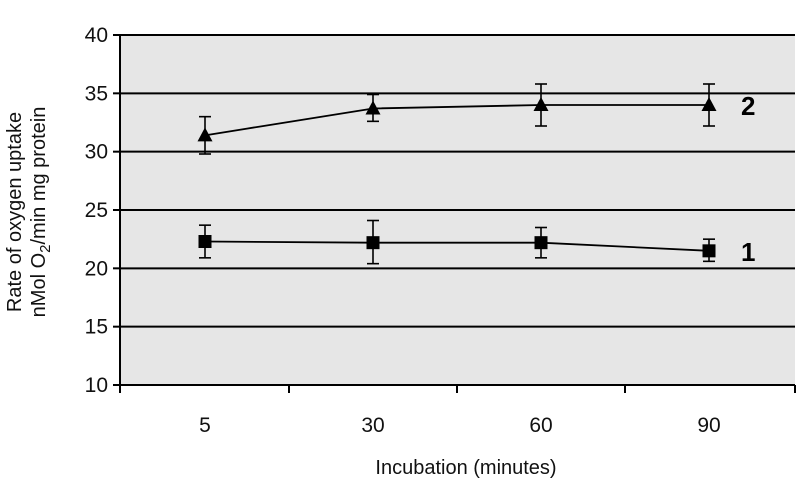 The image size is (805, 484). Describe the element at coordinates (748, 106) in the screenshot. I see `series-label-2: 2` at that location.